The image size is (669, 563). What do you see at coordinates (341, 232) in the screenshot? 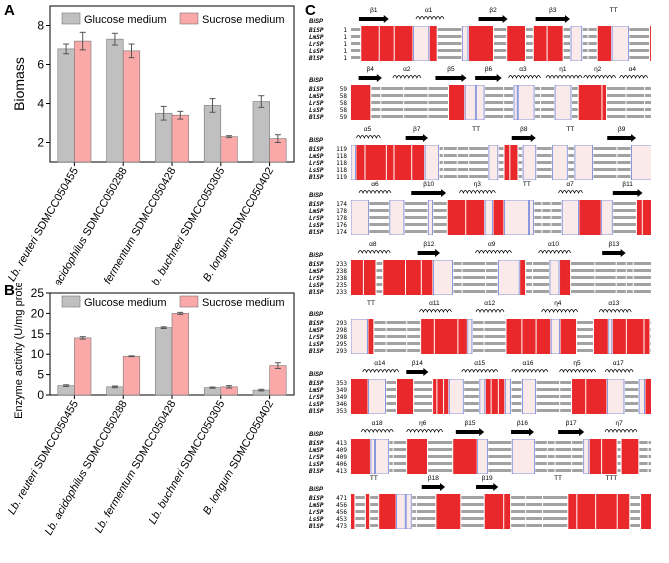
I see `sequence-position: 174` at bounding box center [341, 232].